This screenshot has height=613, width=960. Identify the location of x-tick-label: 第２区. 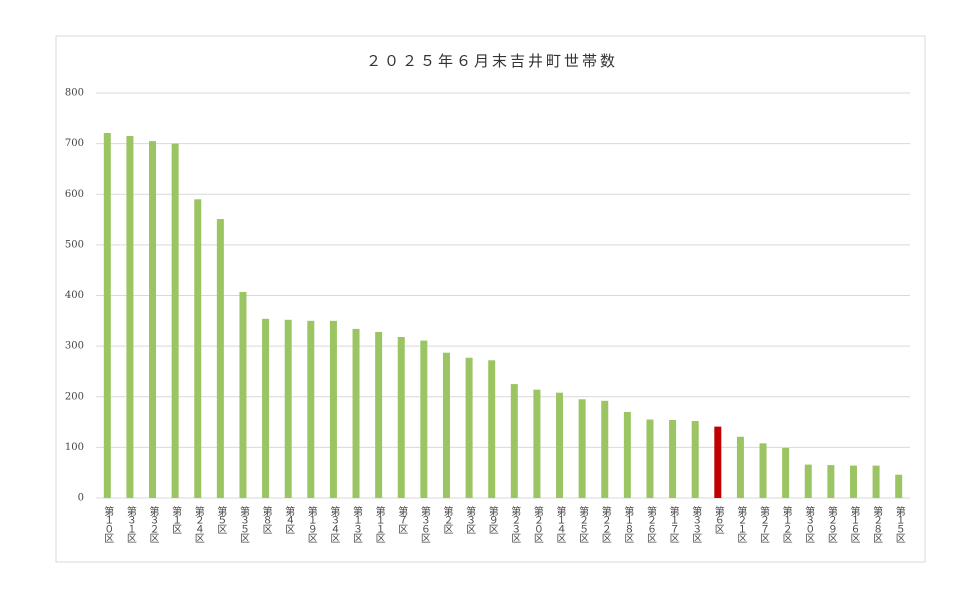
(447, 519).